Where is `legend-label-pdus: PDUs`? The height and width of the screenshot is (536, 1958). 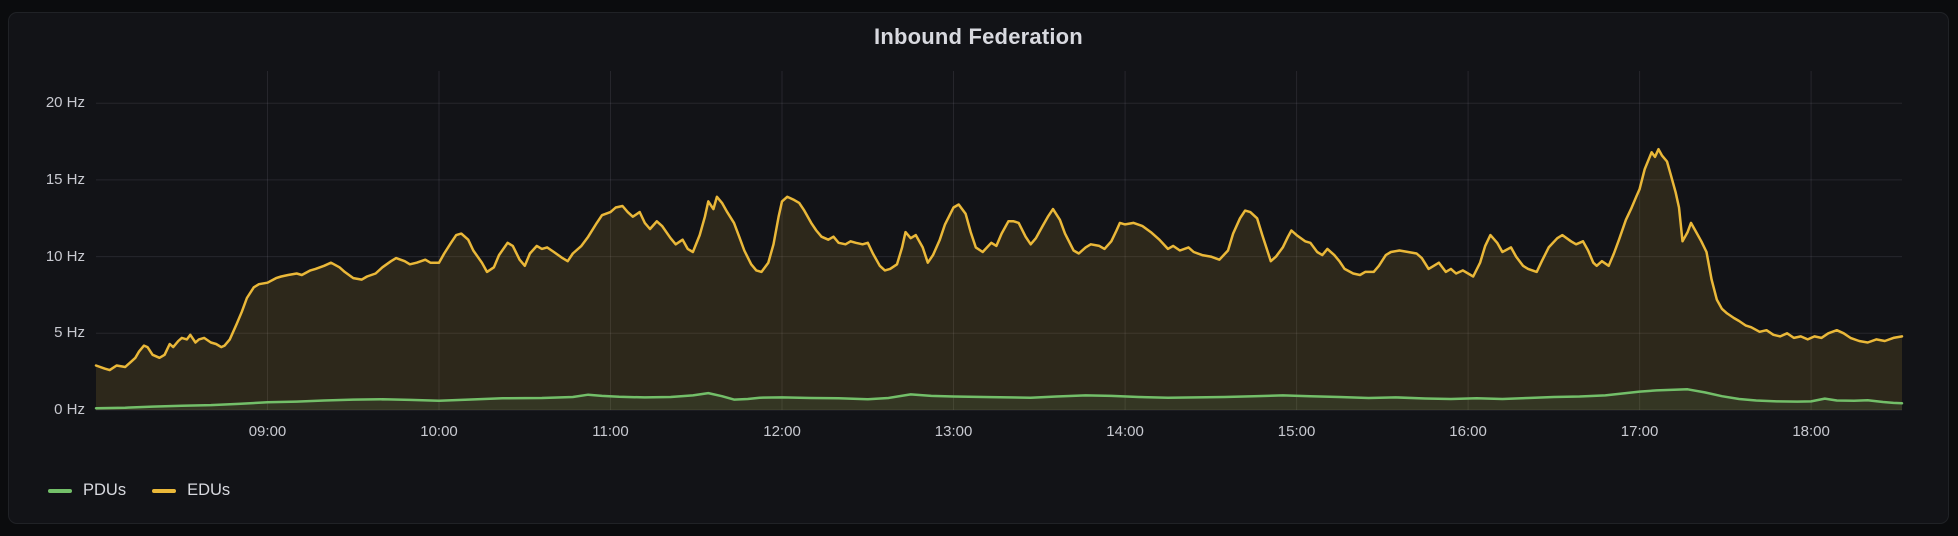
legend-label-pdus: PDUs is located at coordinates (105, 490).